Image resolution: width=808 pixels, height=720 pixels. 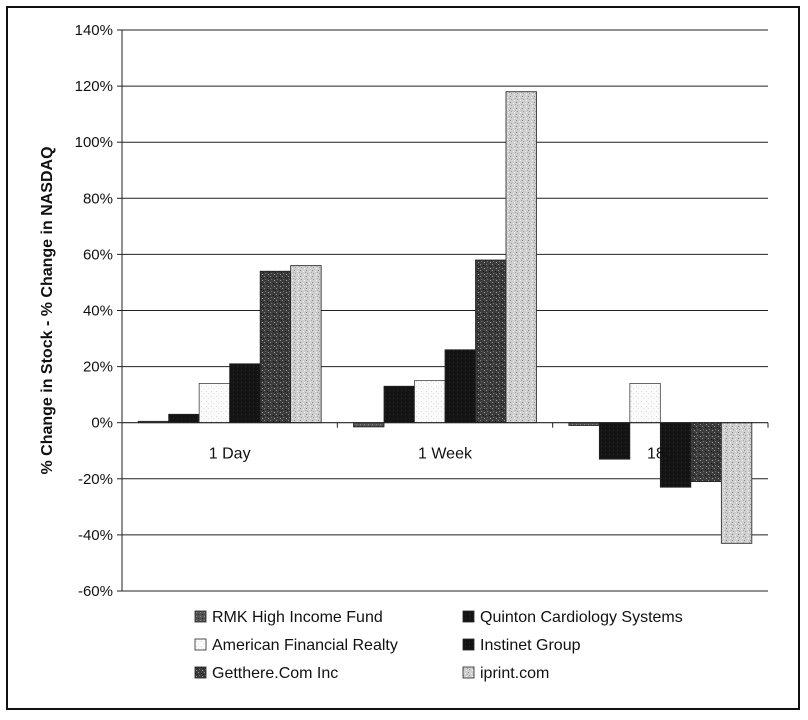 I want to click on legend-label: American Financial Realty, so click(x=305, y=645).